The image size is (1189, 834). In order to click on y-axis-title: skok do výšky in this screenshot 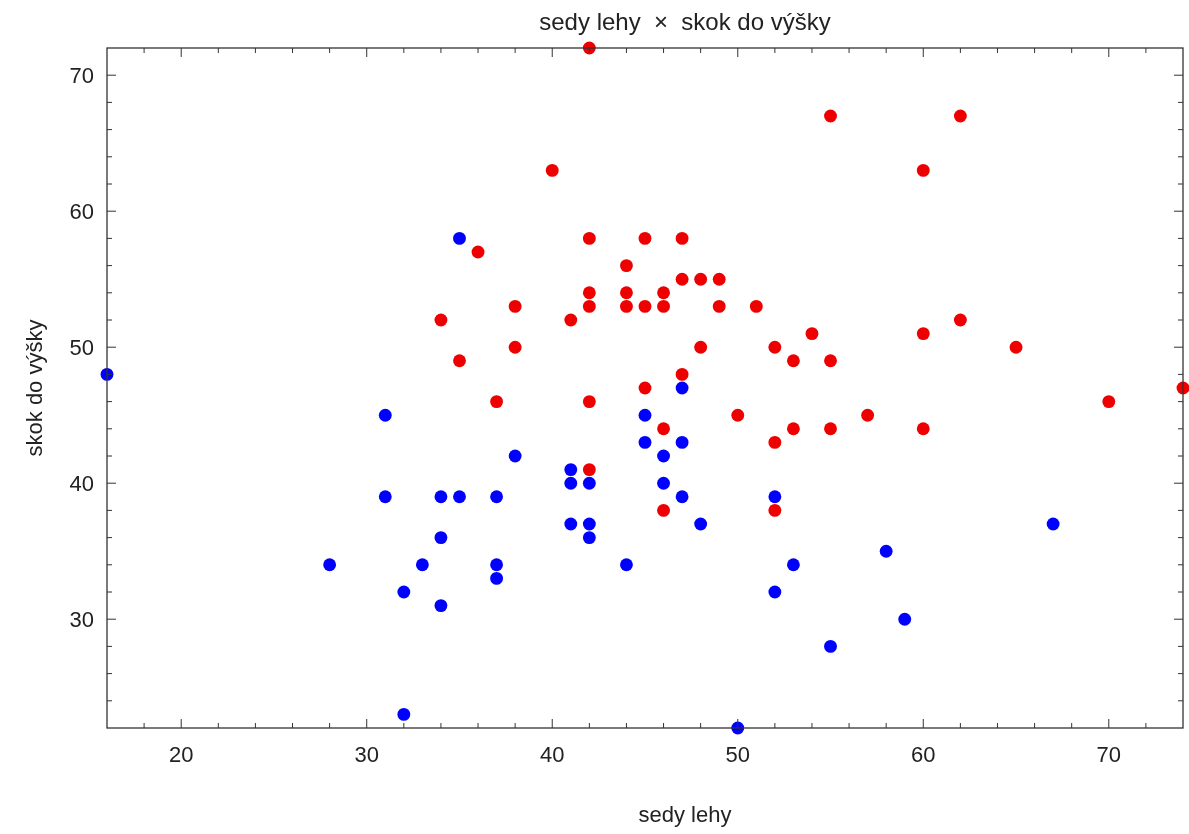, I will do `click(34, 388)`.